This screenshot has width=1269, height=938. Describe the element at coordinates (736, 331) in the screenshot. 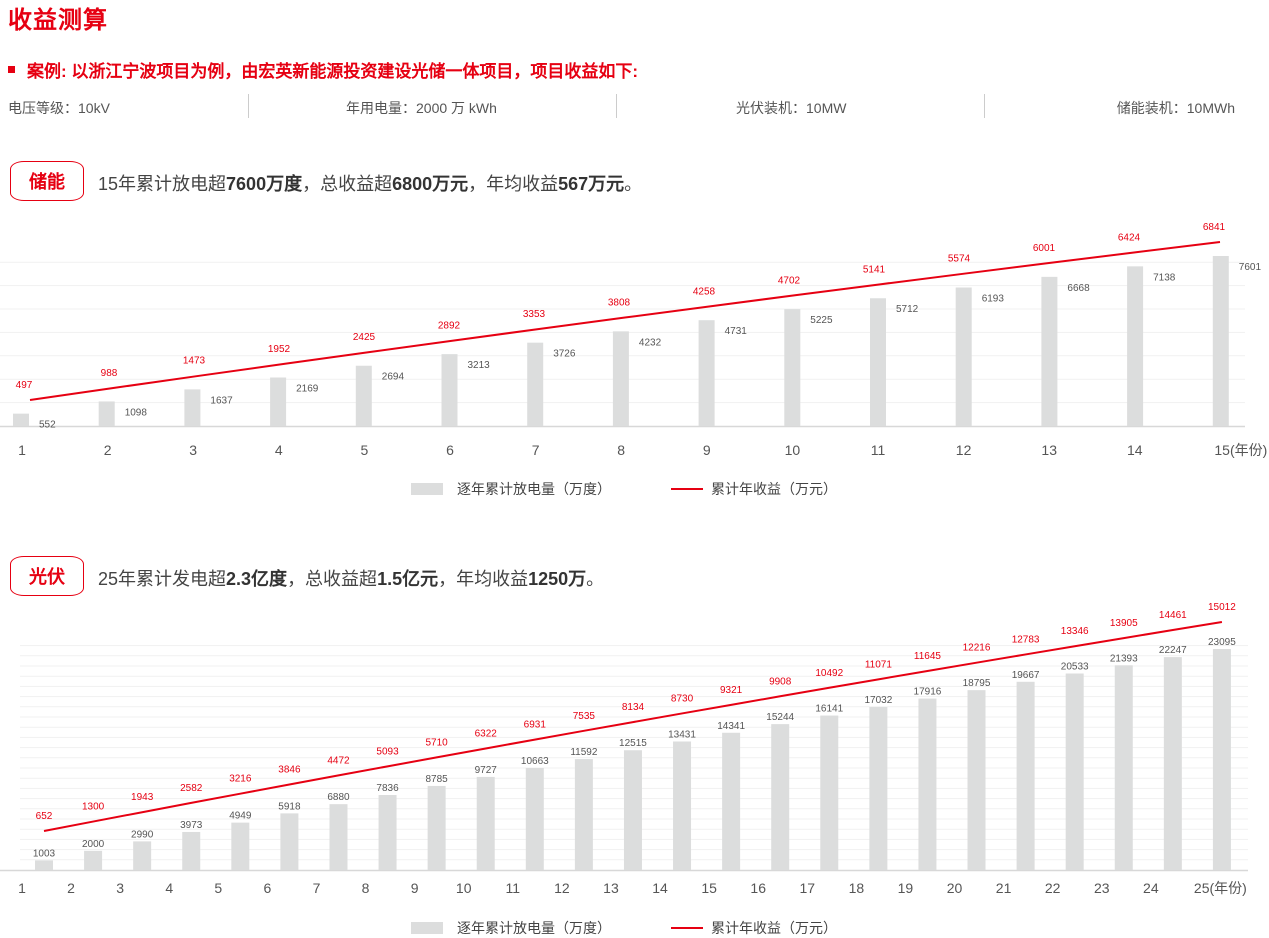

I see `bar-value-label: 4731` at that location.